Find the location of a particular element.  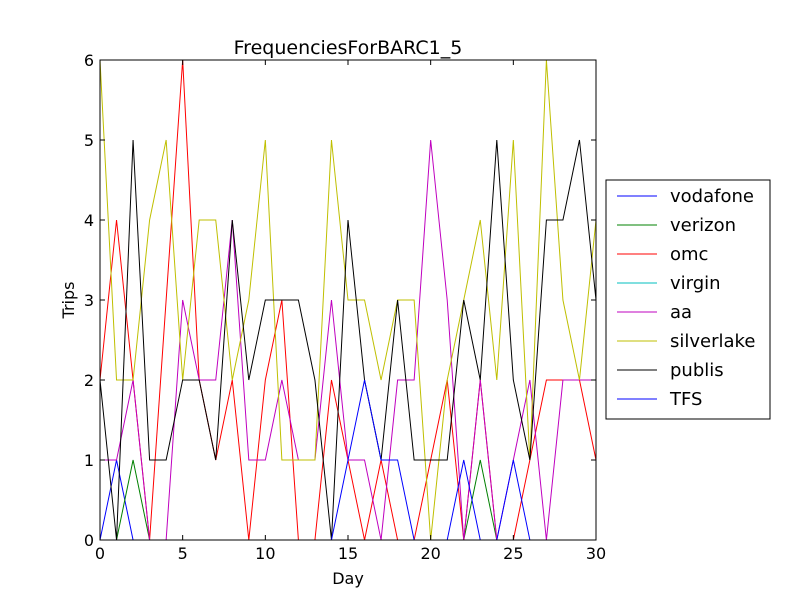

legend-label-aa: aa is located at coordinates (681, 312).